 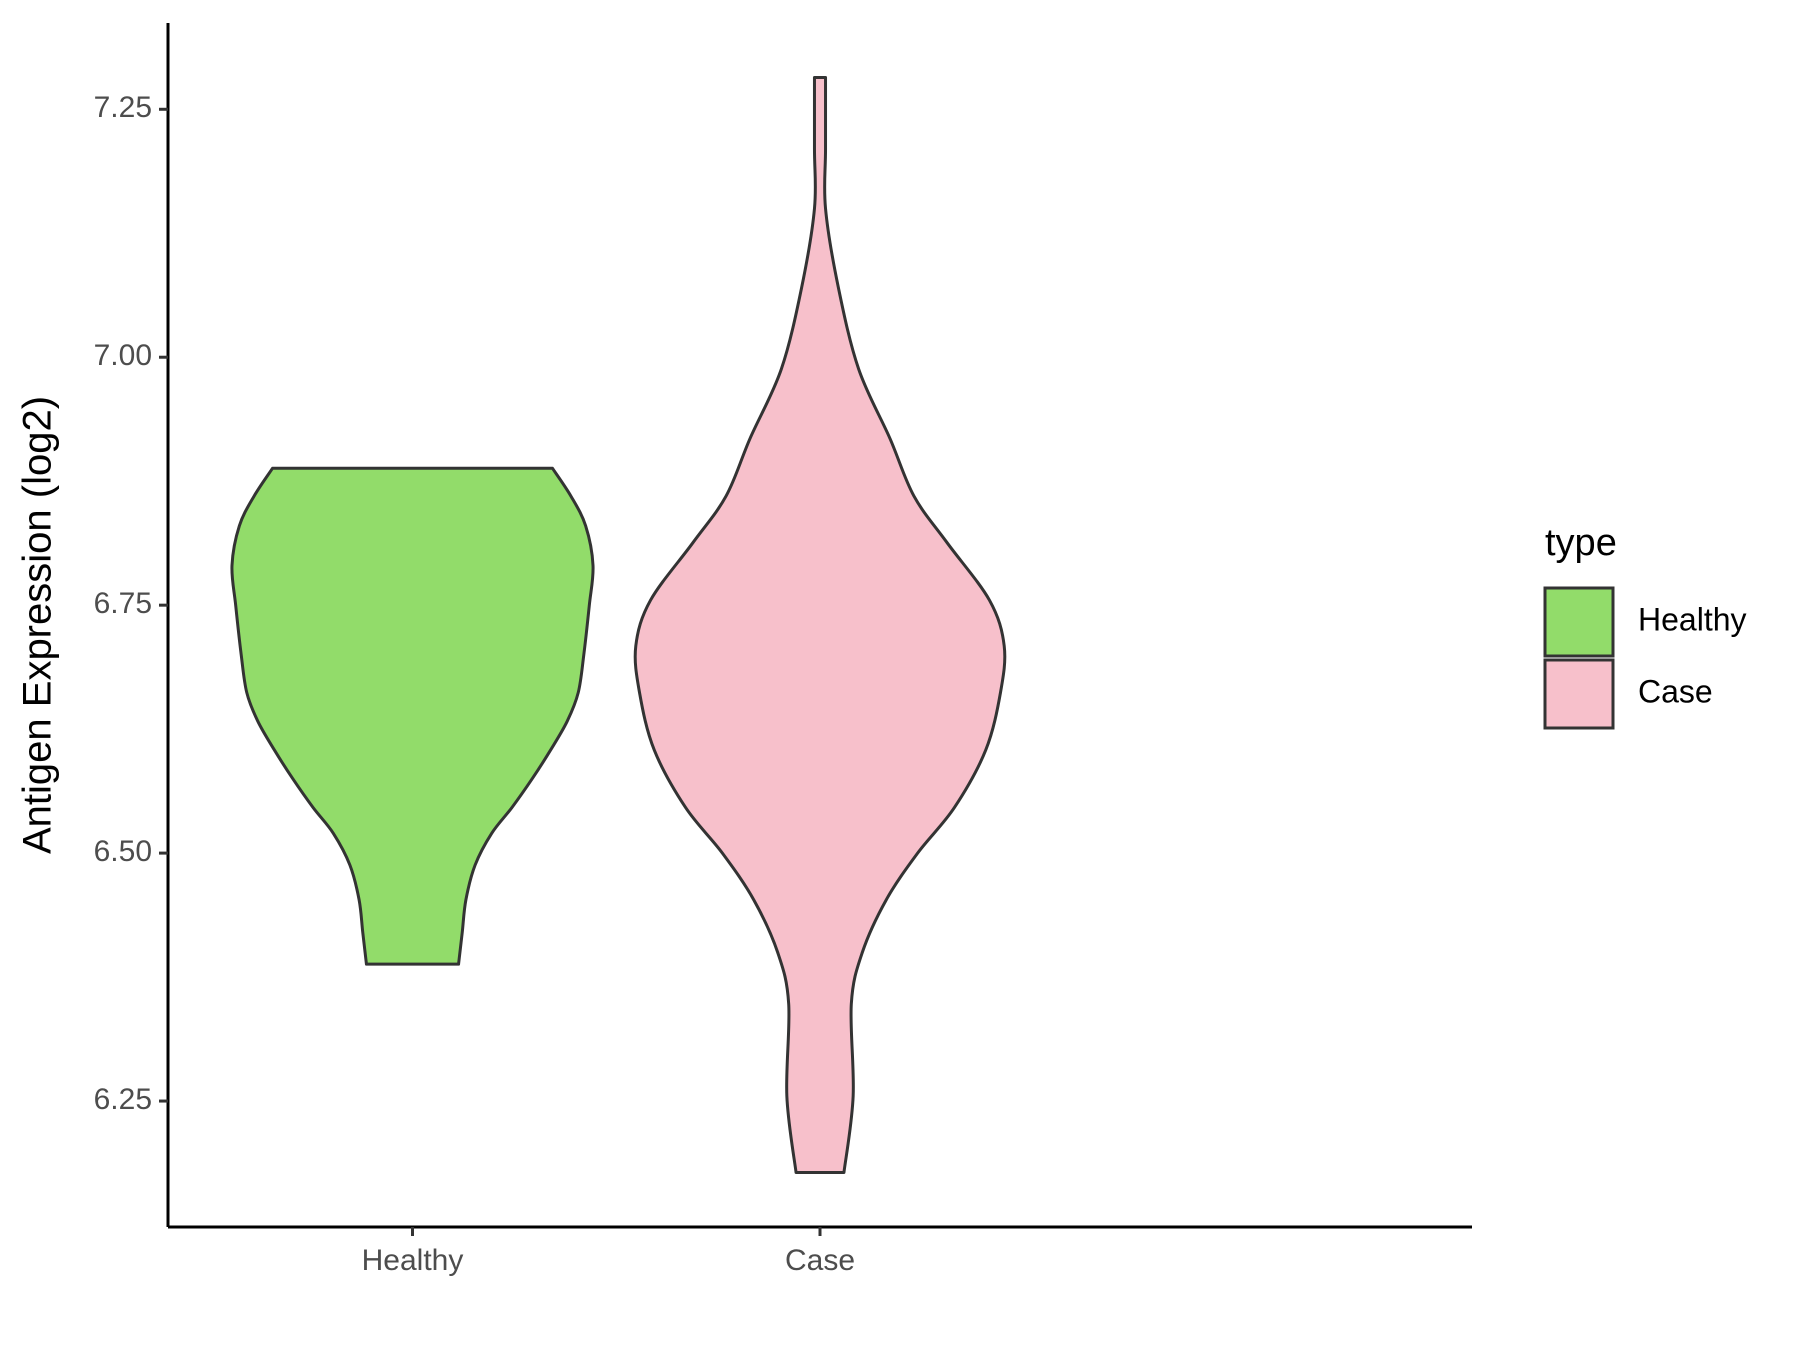 I want to click on legend-label: Healthy, so click(x=1692, y=619).